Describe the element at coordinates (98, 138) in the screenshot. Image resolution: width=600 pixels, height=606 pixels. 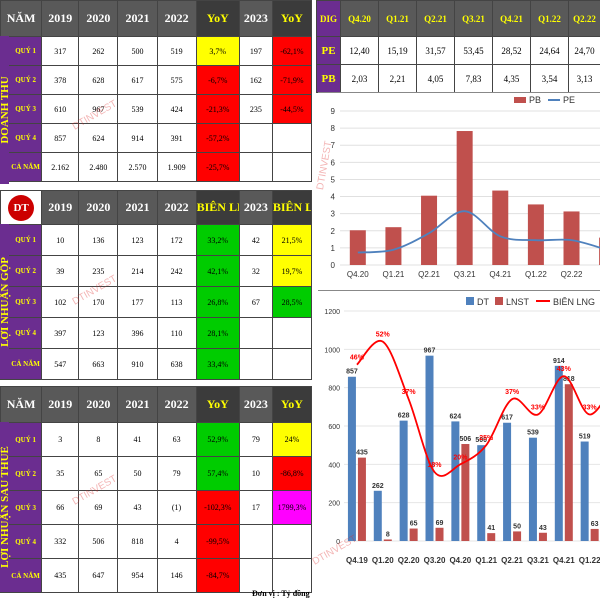
I see `table-cell: 624` at that location.